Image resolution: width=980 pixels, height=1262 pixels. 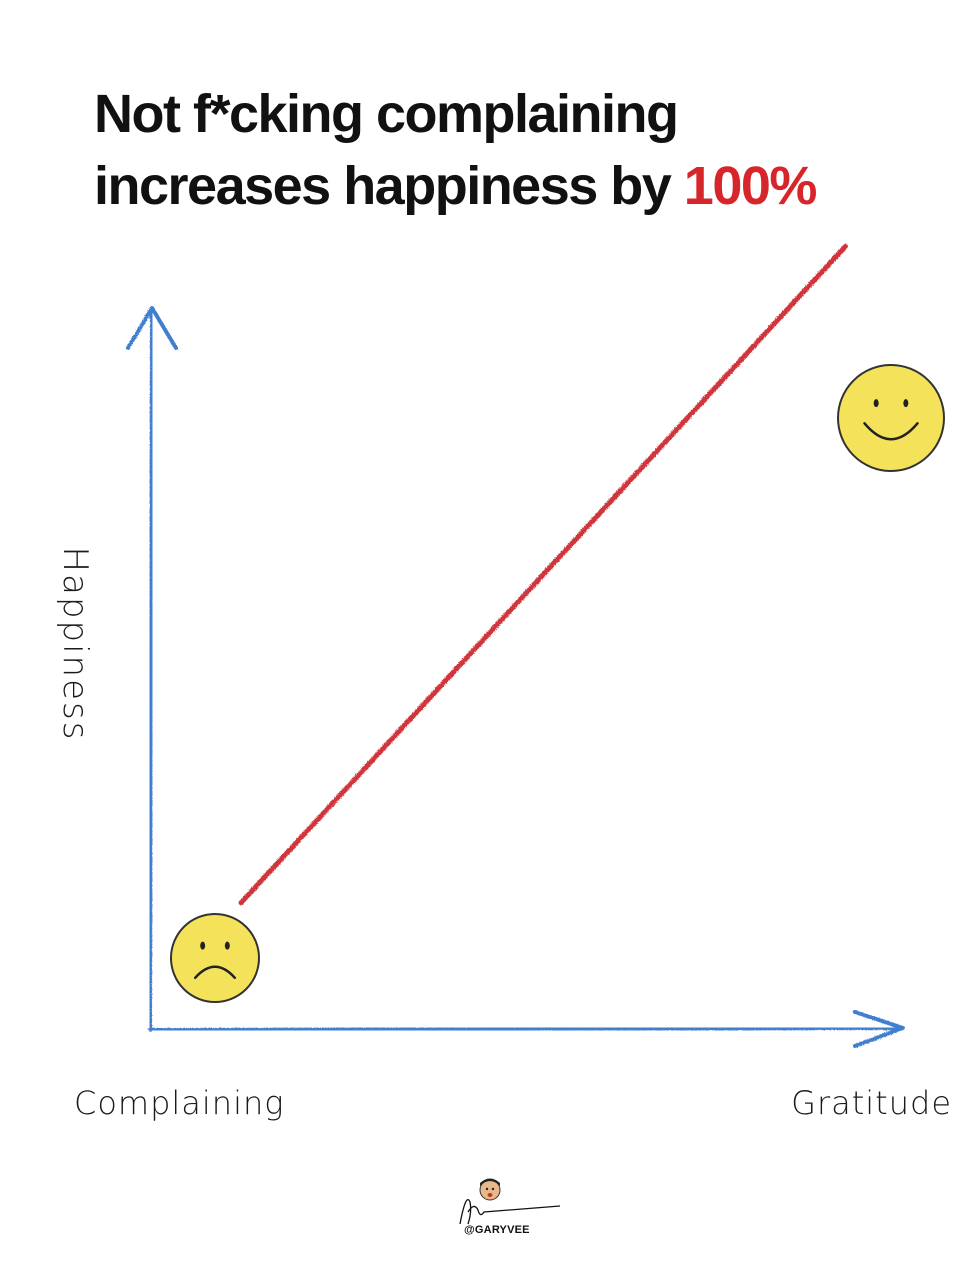 What do you see at coordinates (152, 328) in the screenshot?
I see `y-axis-arrow` at bounding box center [152, 328].